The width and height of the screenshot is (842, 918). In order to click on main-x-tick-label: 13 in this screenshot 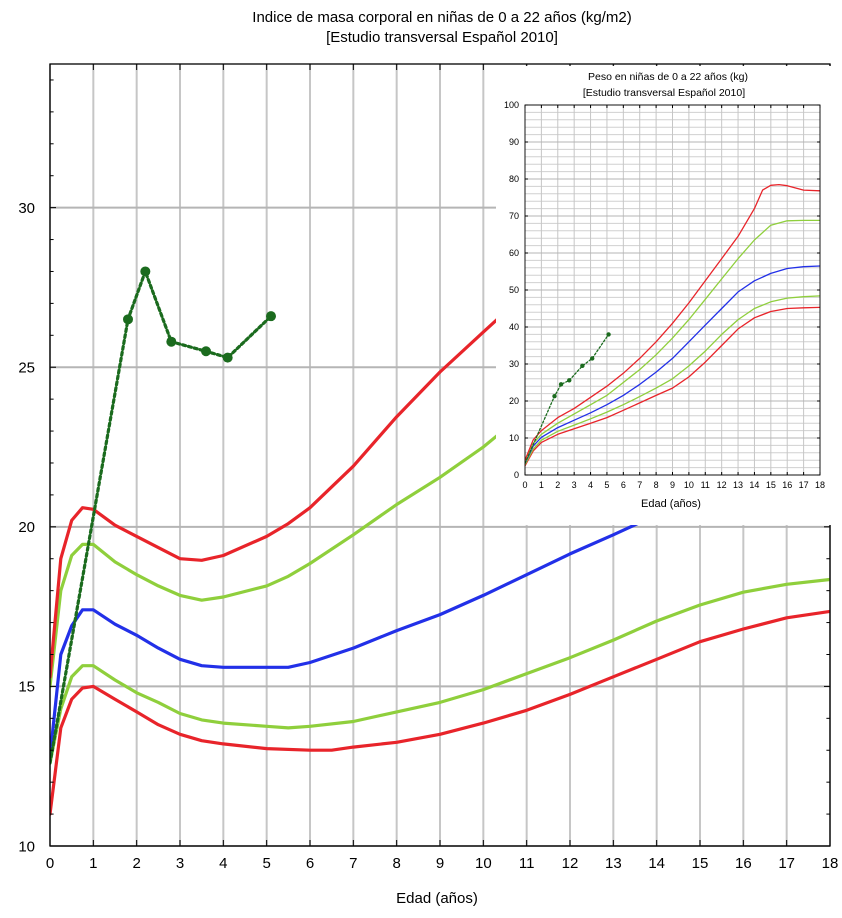, I will do `click(613, 863)`.